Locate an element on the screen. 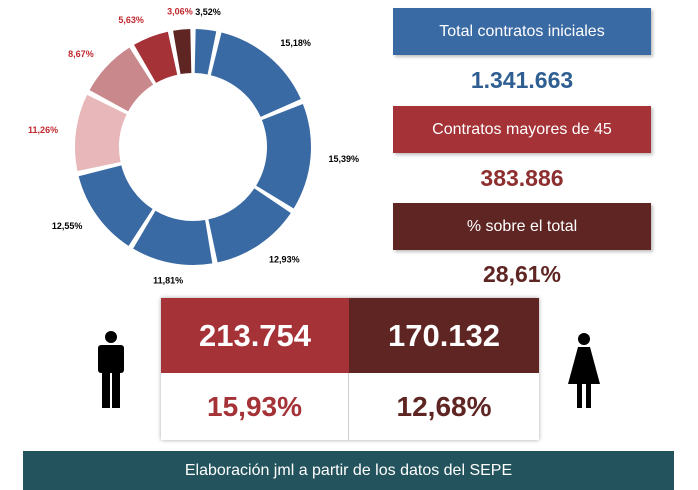 The image size is (698, 490). slice-label: 3,52% is located at coordinates (208, 12).